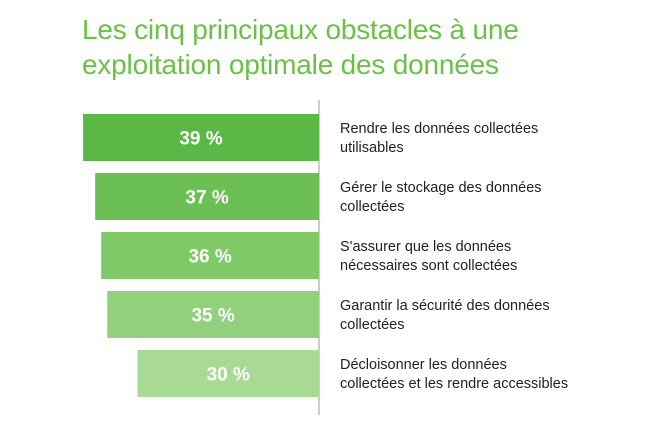 This screenshot has width=650, height=433. What do you see at coordinates (300, 29) in the screenshot?
I see `chart-title-line-1: Les cinq principaux obstacles à une` at bounding box center [300, 29].